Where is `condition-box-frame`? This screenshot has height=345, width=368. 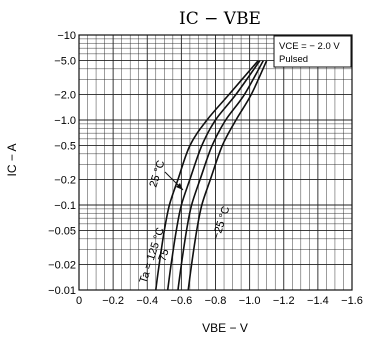 condition-box-frame is located at coordinates (312, 51).